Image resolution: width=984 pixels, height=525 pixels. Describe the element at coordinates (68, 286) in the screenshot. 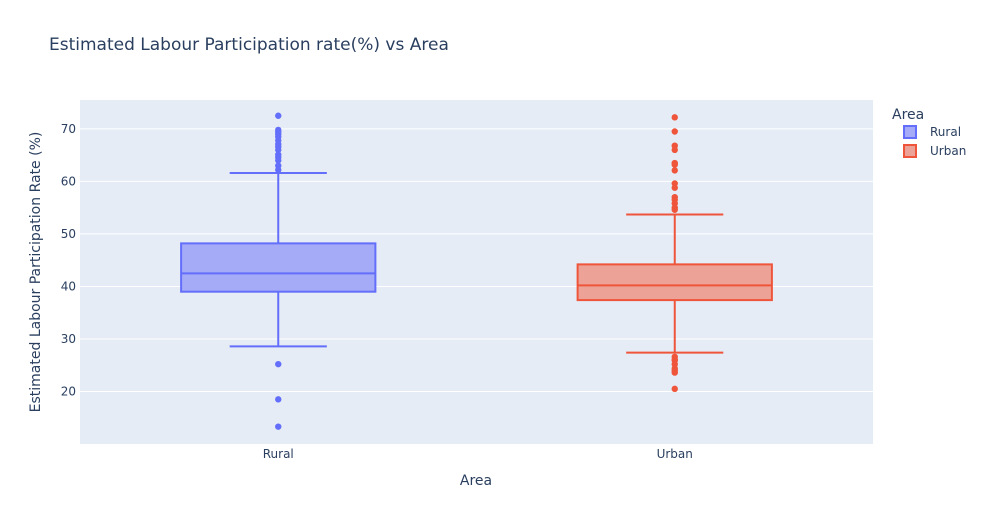

I see `y-tick-label: 40` at that location.